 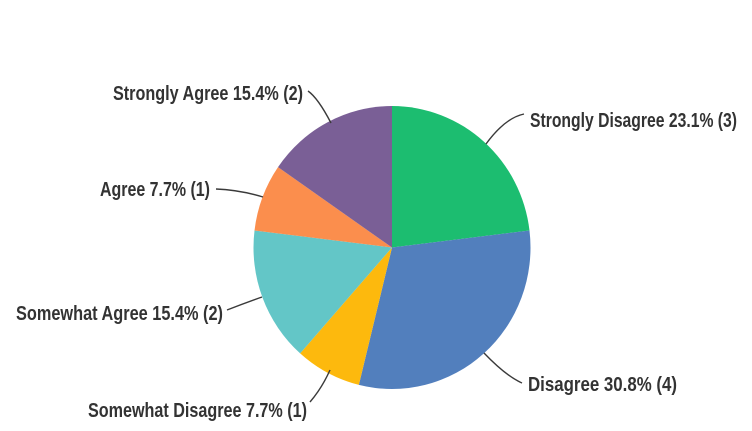 What do you see at coordinates (633, 121) in the screenshot?
I see `slice-label-strongly-disagree: Strongly Disagree 23.1% (3)` at bounding box center [633, 121].